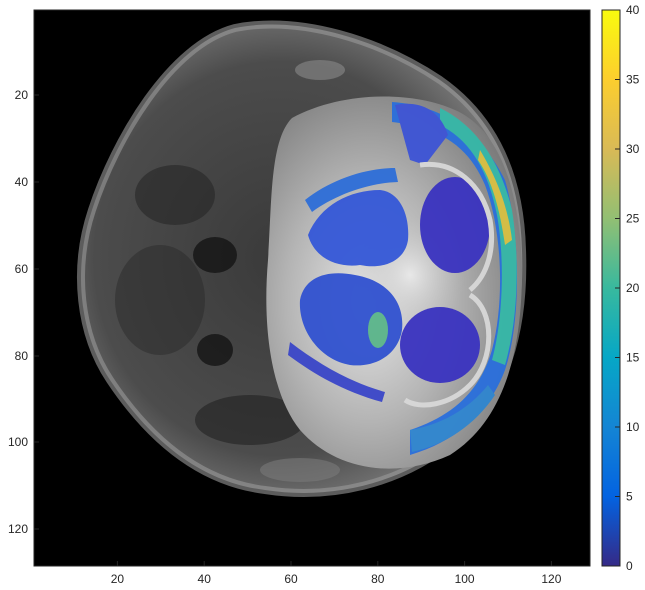 This screenshot has width=645, height=590. Describe the element at coordinates (22, 269) in the screenshot. I see `y-tick-label: 60` at that location.